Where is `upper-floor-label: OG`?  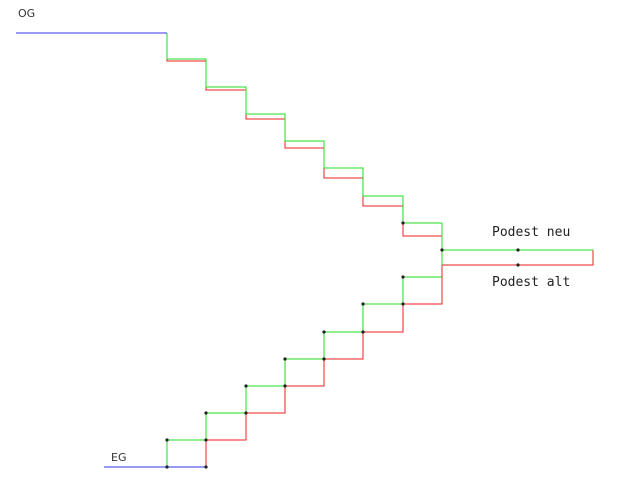 upper-floor-label: OG is located at coordinates (26, 13).